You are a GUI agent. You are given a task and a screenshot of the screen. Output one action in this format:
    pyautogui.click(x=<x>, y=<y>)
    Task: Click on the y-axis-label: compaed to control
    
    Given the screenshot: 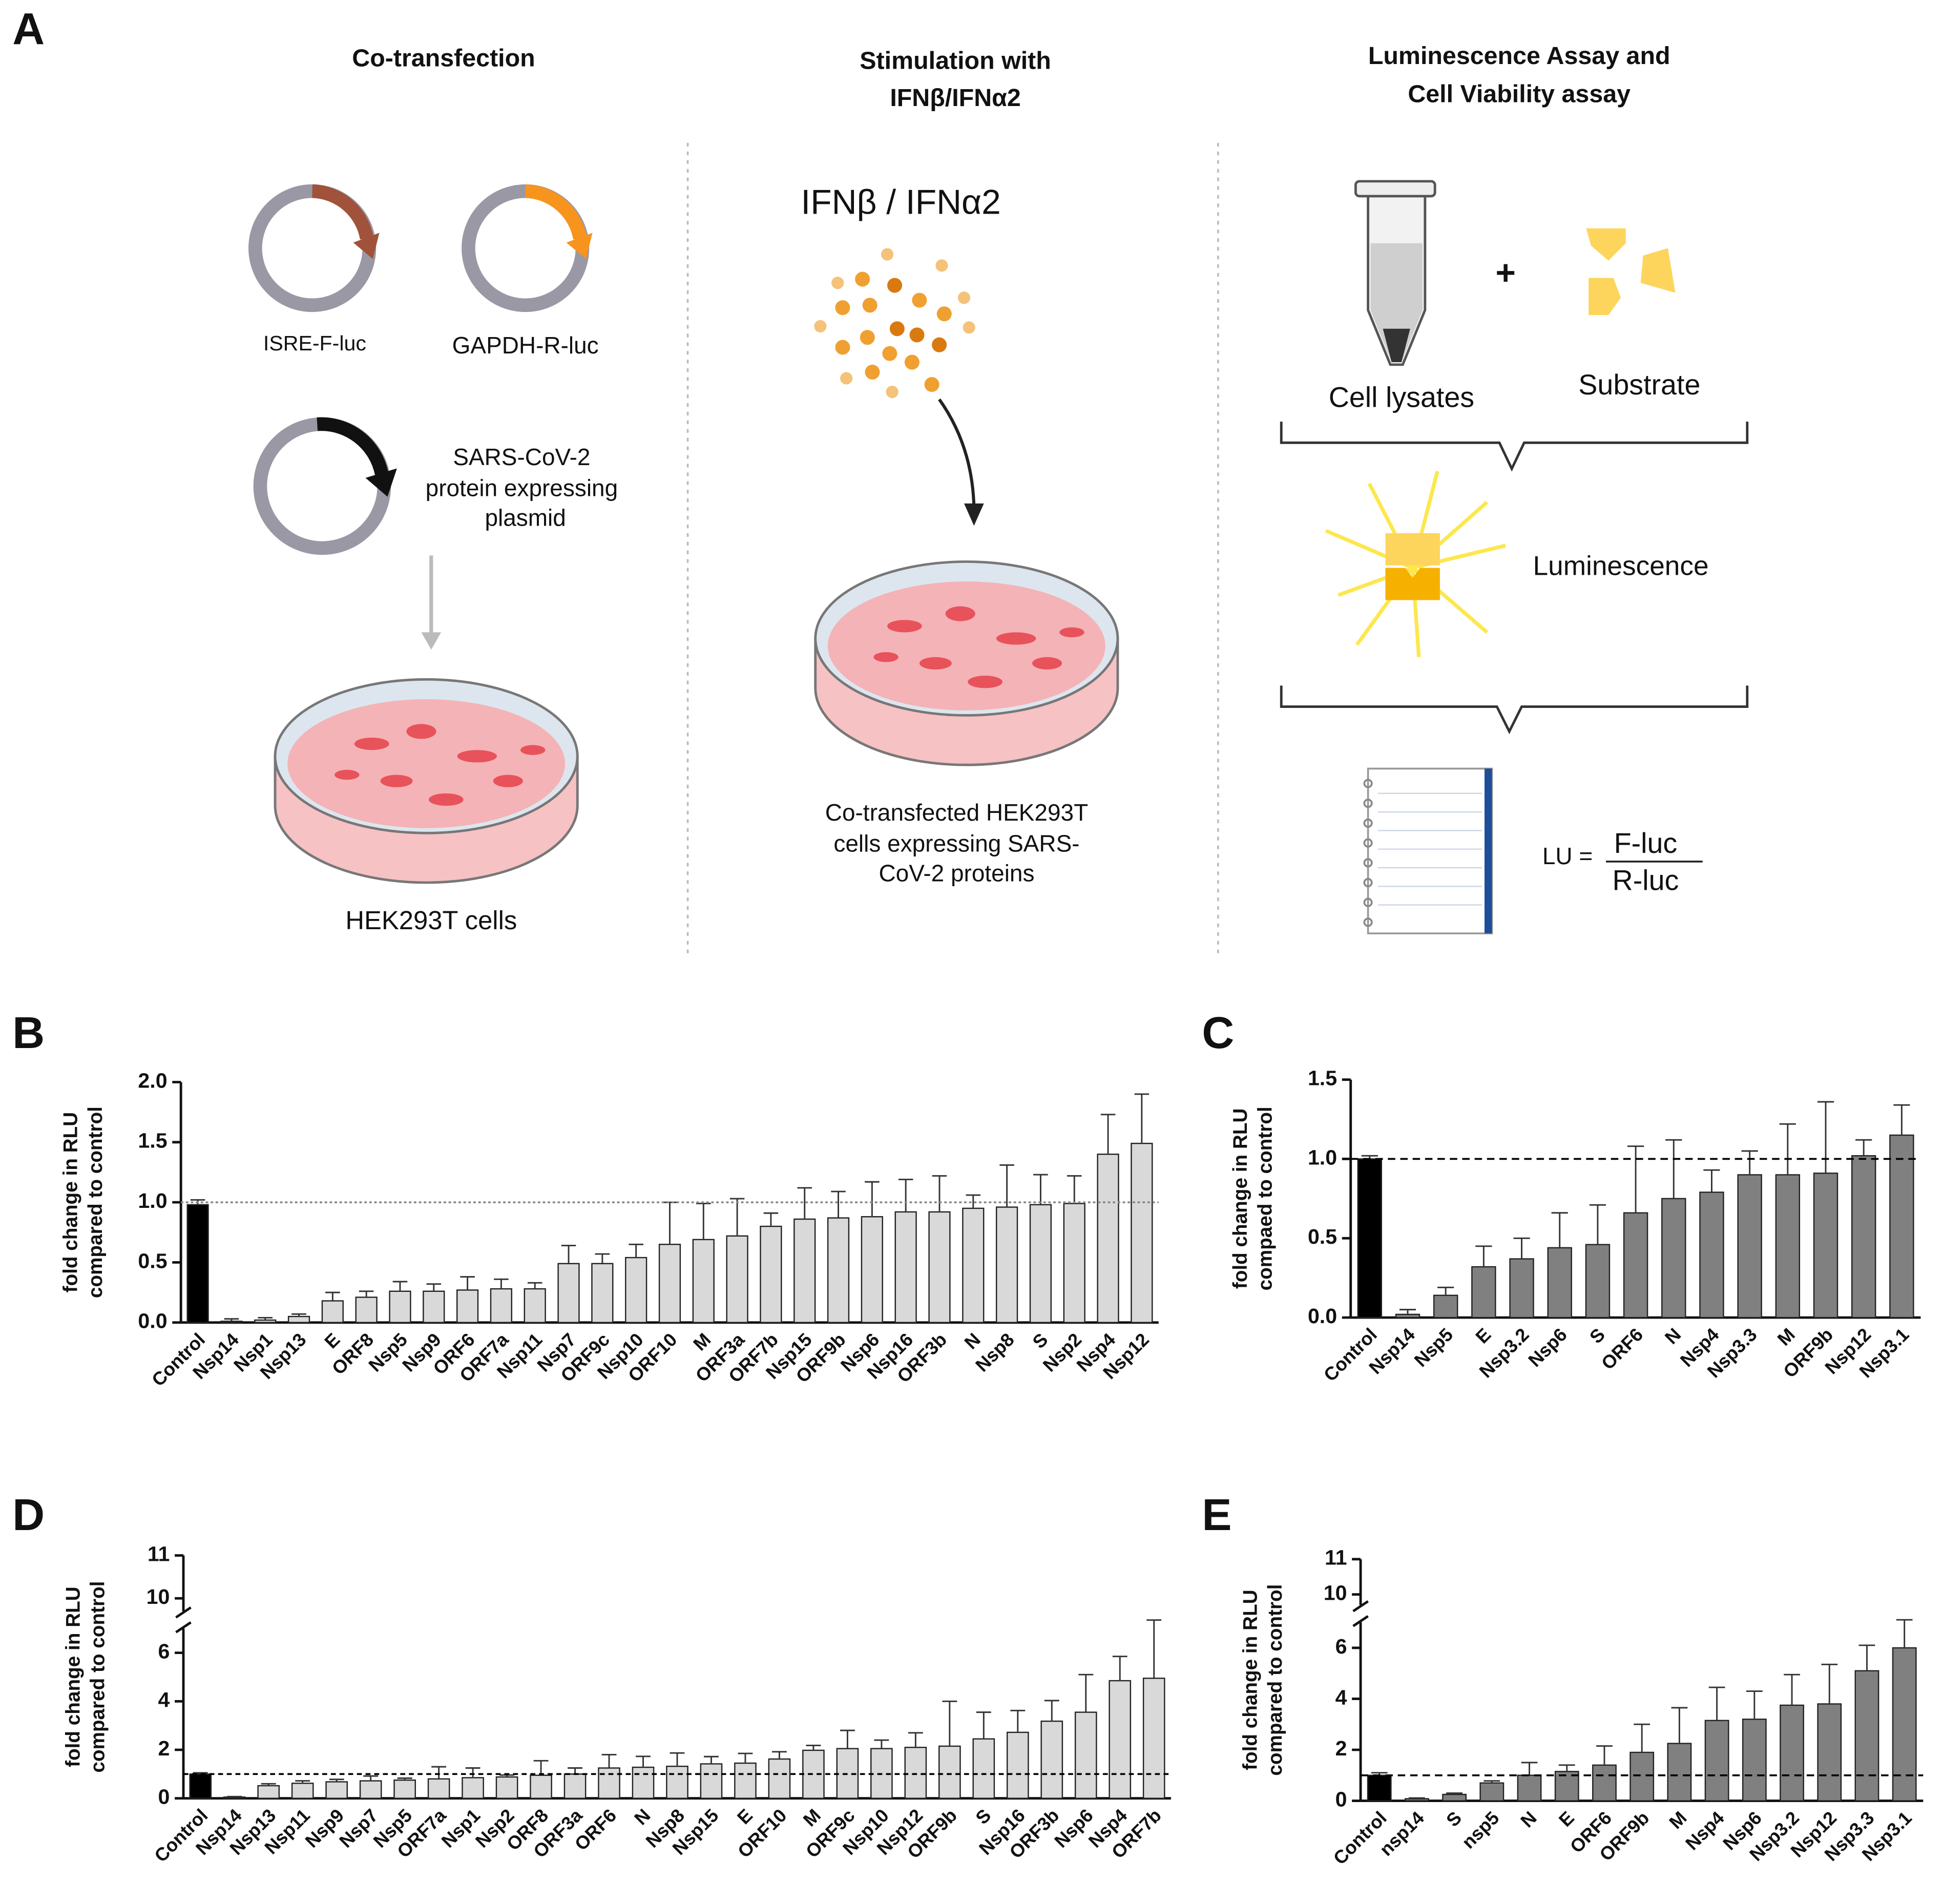 What is the action you would take?
    pyautogui.click(x=1265, y=1198)
    